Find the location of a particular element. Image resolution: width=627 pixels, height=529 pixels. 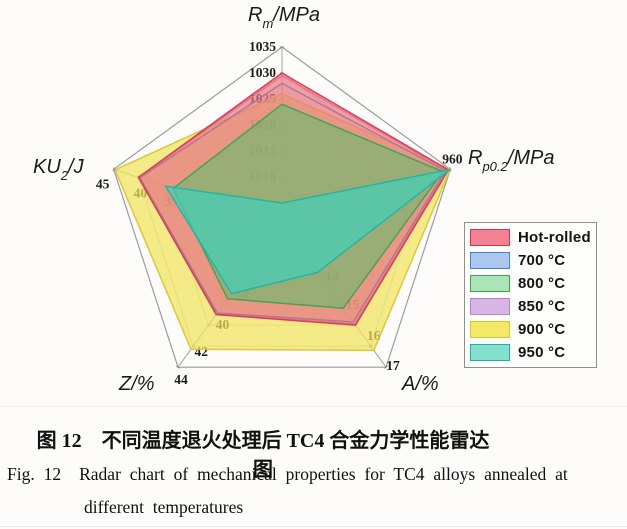

axis-a-unit: /% is located at coordinates (427, 384).